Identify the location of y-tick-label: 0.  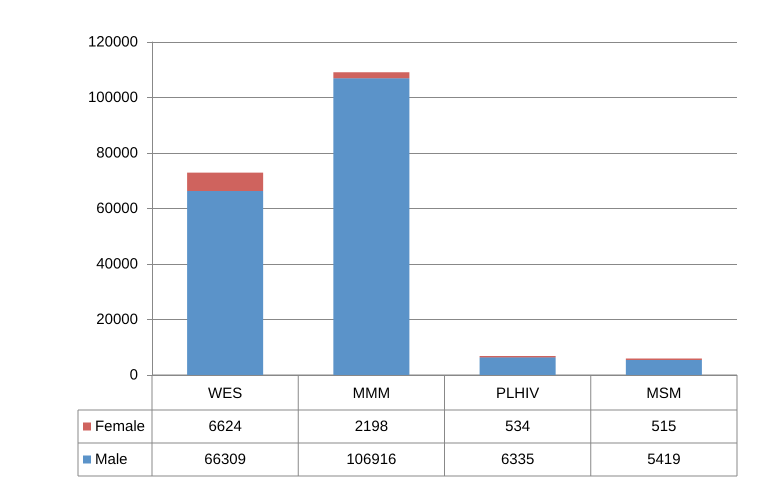
(134, 375).